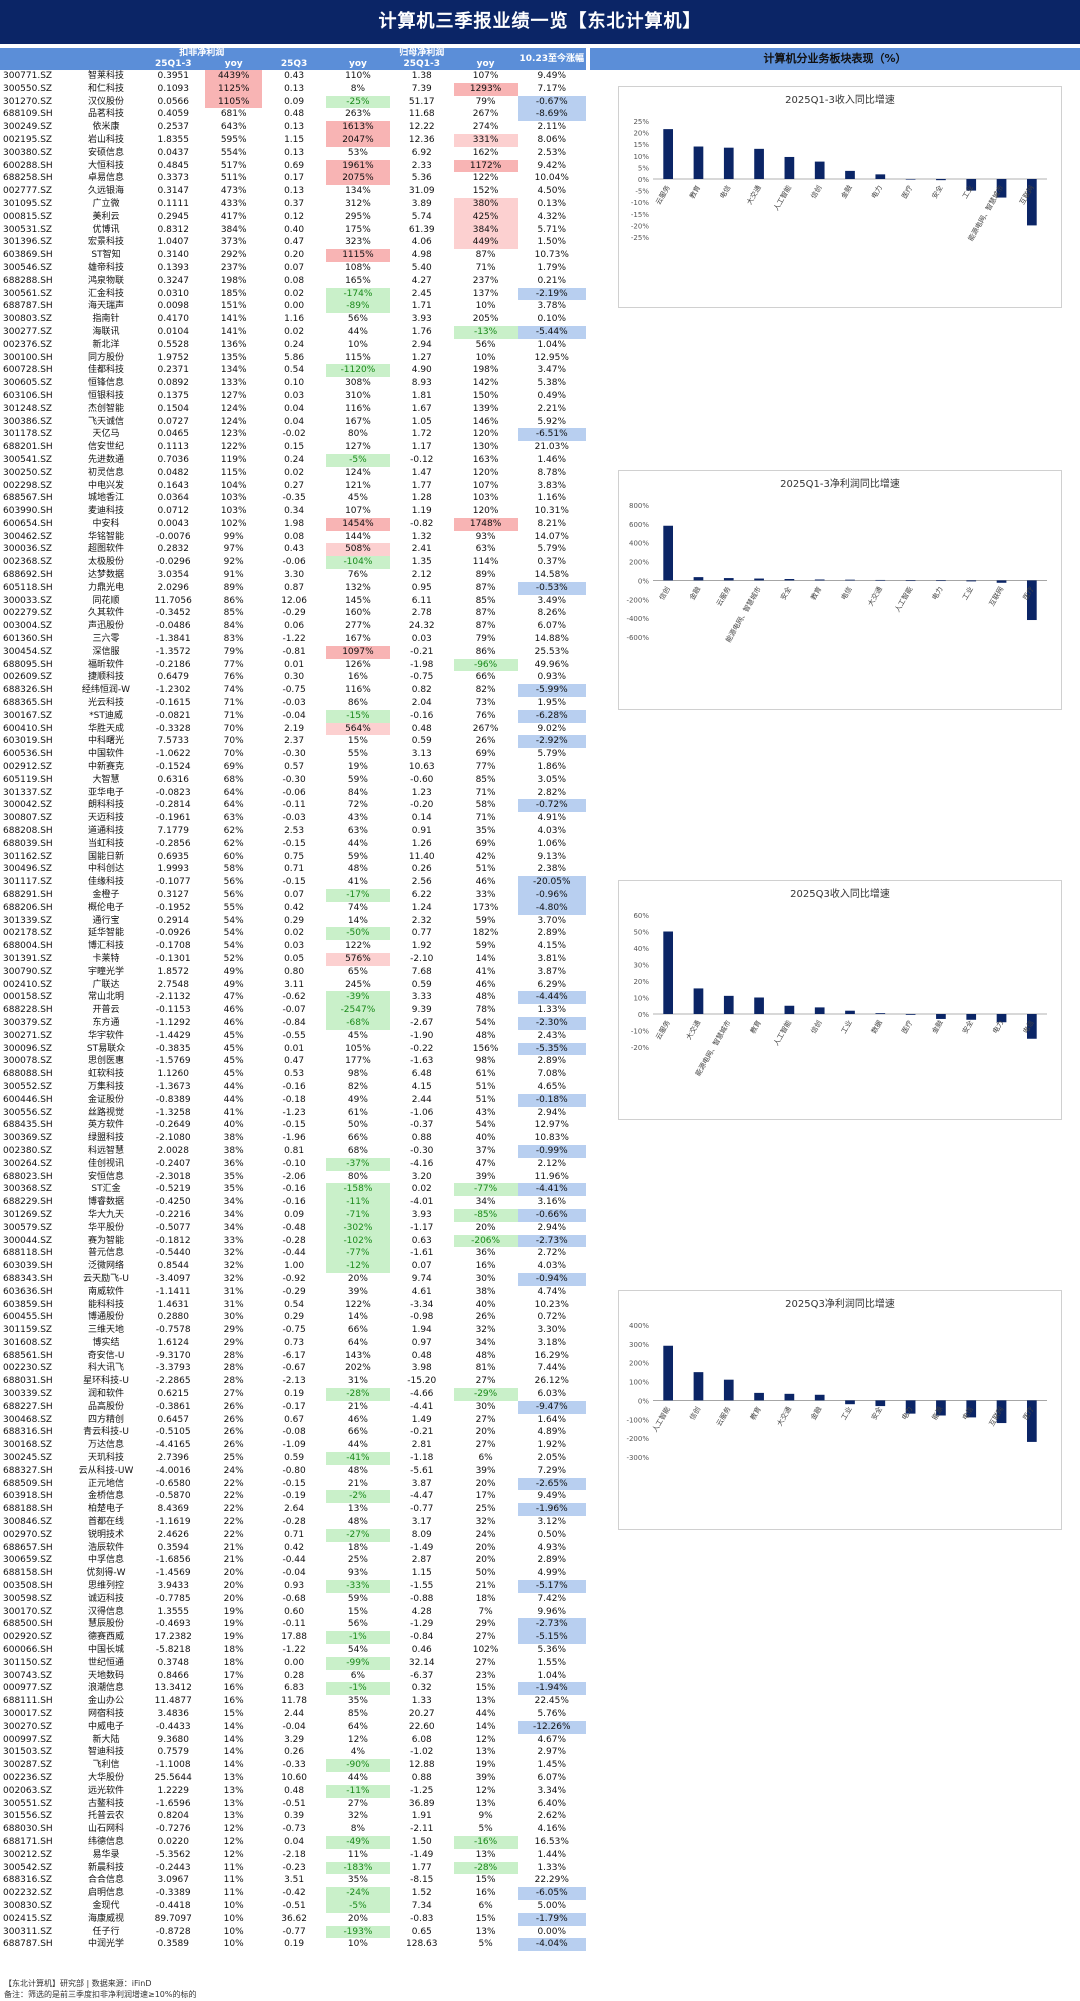 Image resolution: width=1080 pixels, height=2001 pixels. I want to click on stock-name: 久远银海, so click(106, 191).